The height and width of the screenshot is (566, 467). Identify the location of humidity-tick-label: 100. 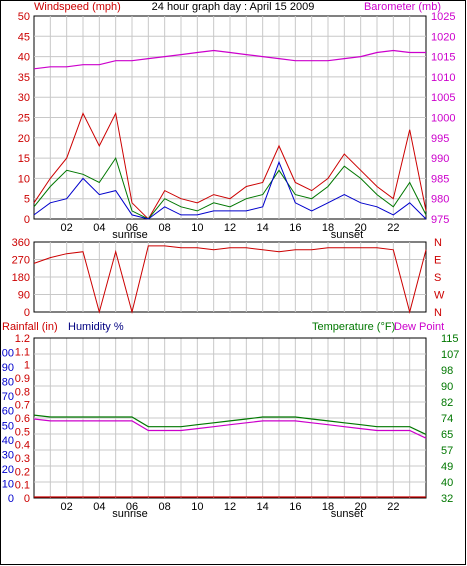
(7, 354).